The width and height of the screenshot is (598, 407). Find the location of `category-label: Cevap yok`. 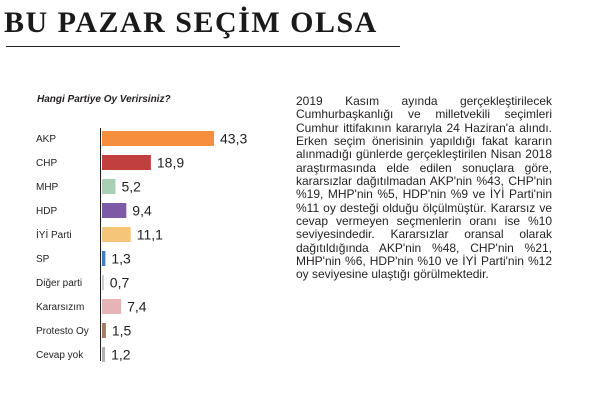

category-label: Cevap yok is located at coordinates (60, 355).